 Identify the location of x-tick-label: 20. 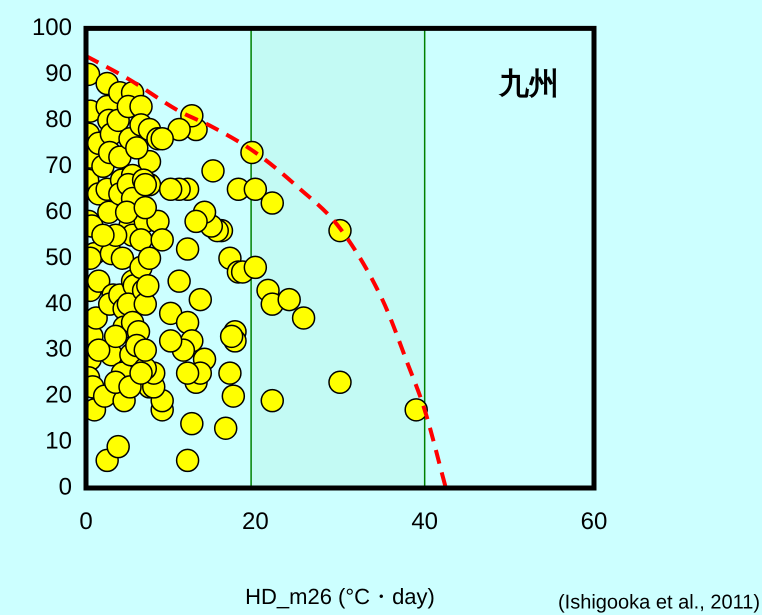
(255, 522).